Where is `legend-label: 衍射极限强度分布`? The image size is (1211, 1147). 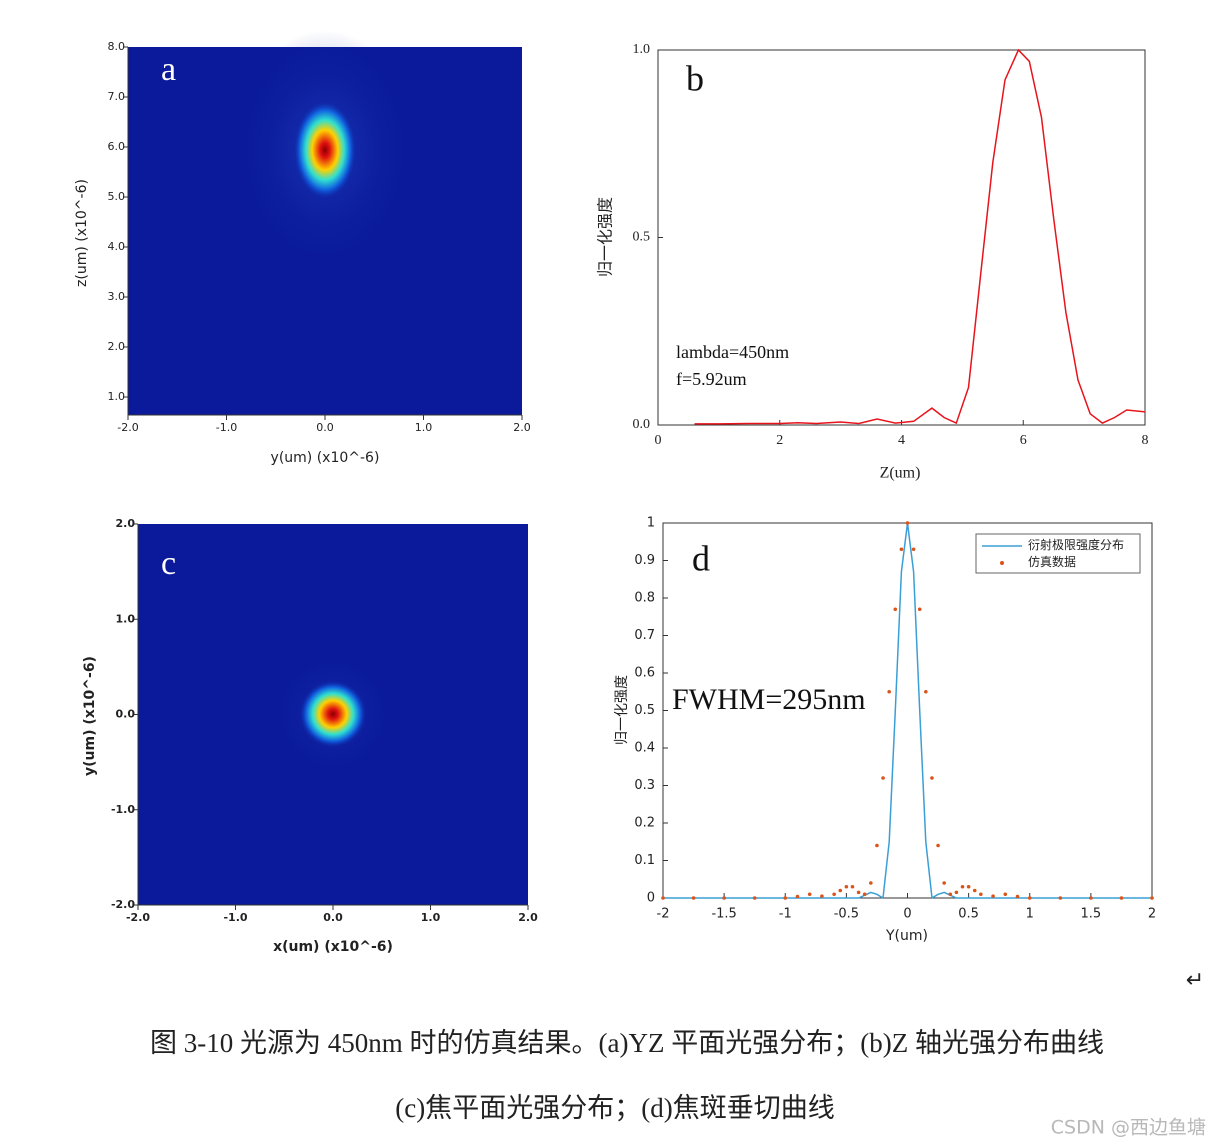 legend-label: 衍射极限强度分布 is located at coordinates (1076, 544).